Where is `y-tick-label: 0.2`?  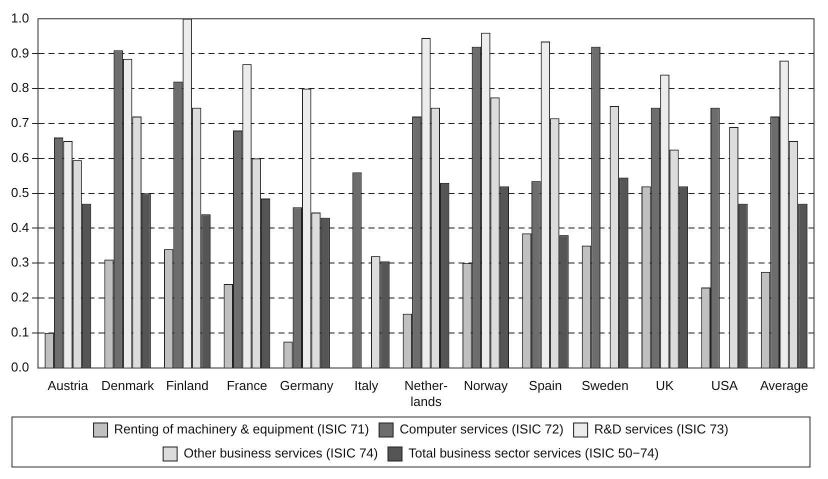 y-tick-label: 0.2 is located at coordinates (20, 297).